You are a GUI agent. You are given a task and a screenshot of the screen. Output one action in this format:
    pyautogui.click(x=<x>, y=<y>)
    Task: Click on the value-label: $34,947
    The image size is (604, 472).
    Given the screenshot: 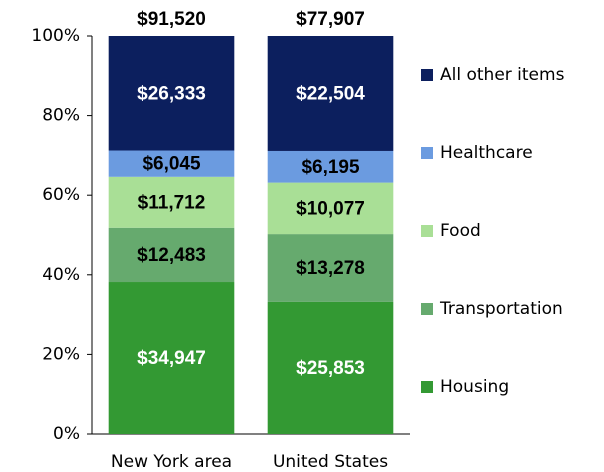 What is the action you would take?
    pyautogui.click(x=171, y=358)
    